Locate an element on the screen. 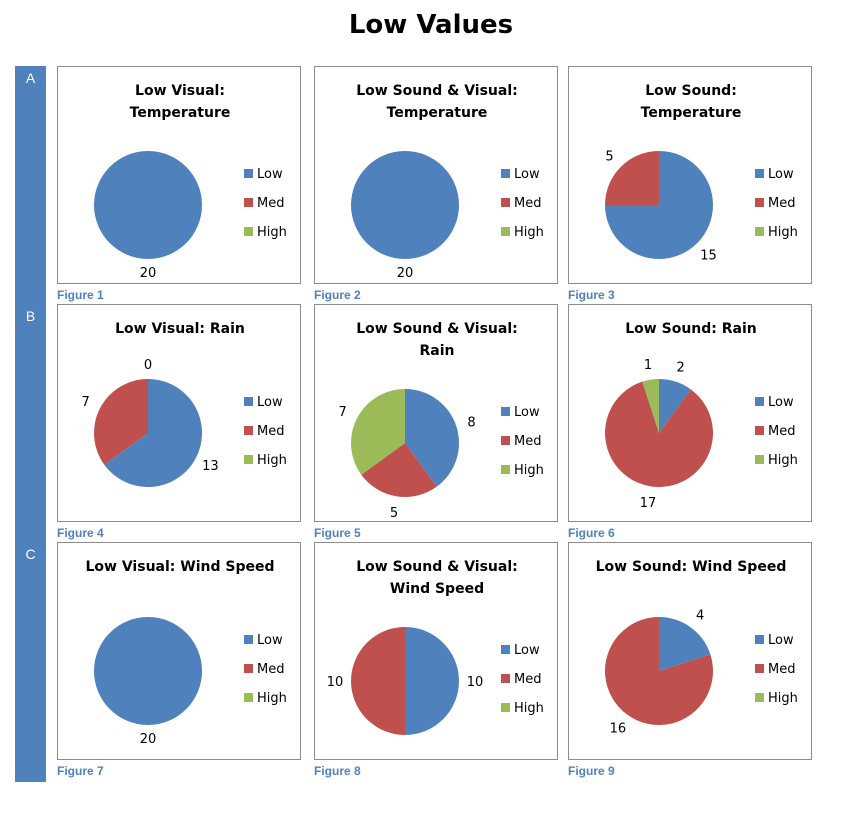 The image size is (862, 820). data-label-low: 8 is located at coordinates (471, 422).